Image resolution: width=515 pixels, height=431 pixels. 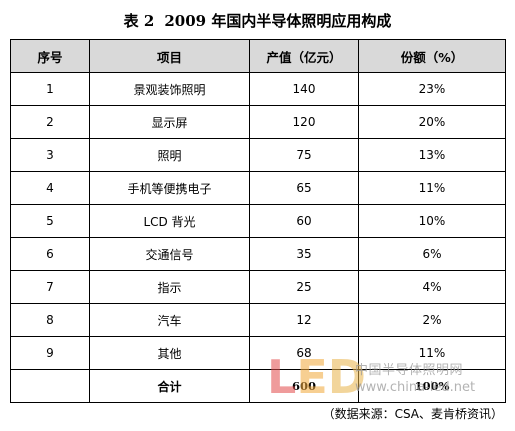 What do you see at coordinates (432, 122) in the screenshot?
I see `cell-share: 20%` at bounding box center [432, 122].